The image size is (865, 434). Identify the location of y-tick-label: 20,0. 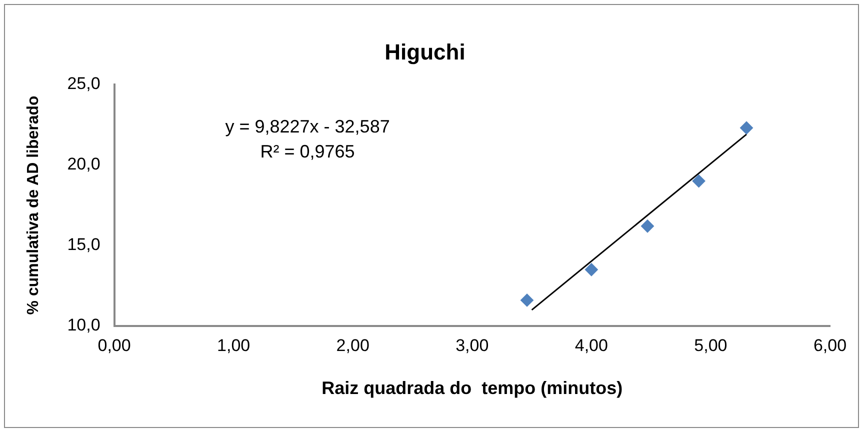
(83, 164).